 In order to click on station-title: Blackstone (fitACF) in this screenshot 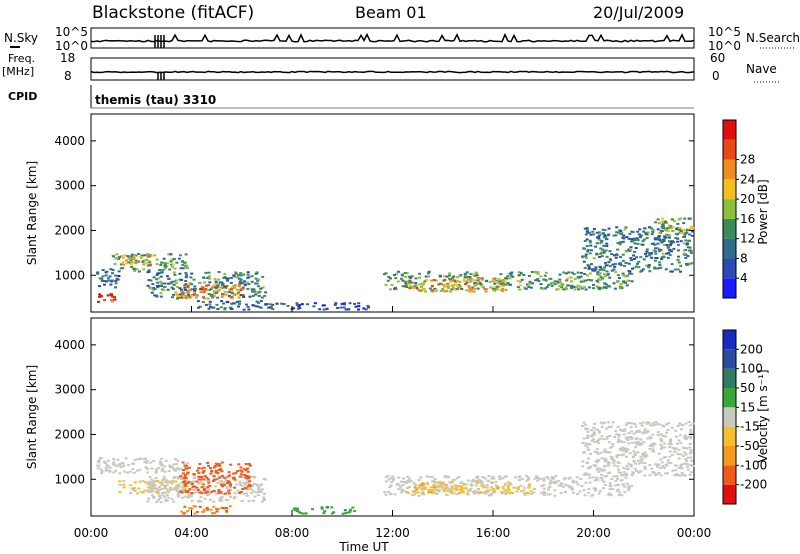, I will do `click(173, 13)`.